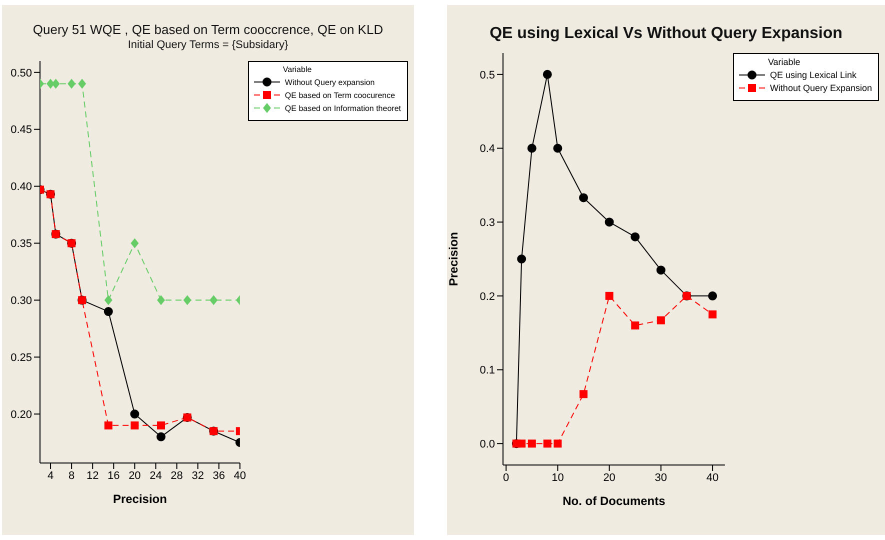 The width and height of the screenshot is (885, 540). What do you see at coordinates (139, 499) in the screenshot?
I see `x-axis-title: Precision` at bounding box center [139, 499].